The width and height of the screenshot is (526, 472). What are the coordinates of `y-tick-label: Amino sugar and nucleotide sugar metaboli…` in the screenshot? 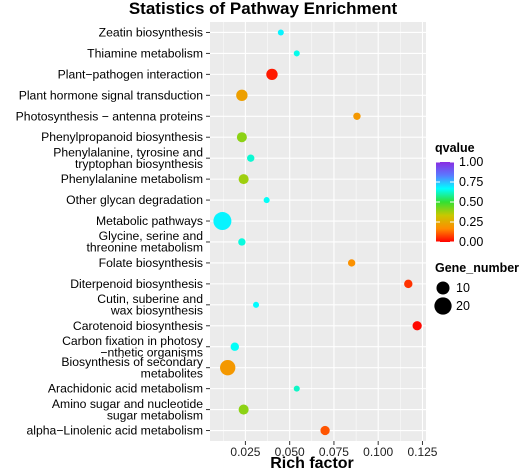 It's located at (127, 410).